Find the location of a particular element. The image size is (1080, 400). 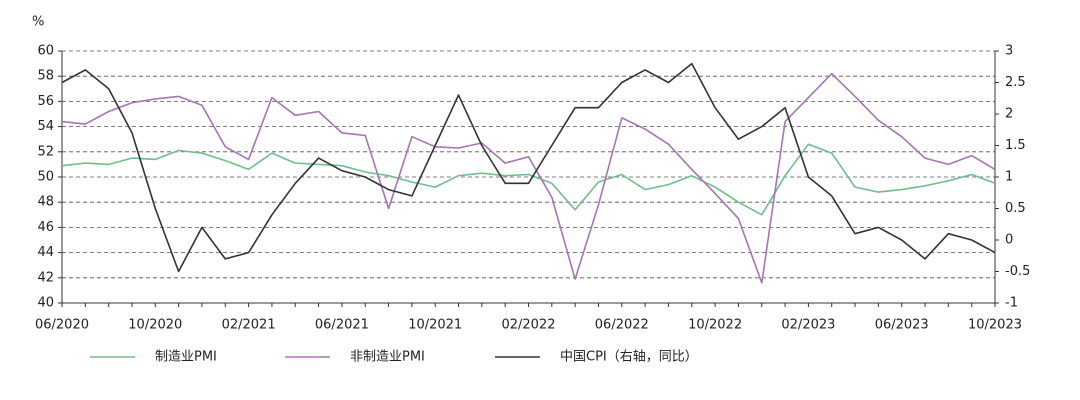

y-tick-label: 40 is located at coordinates (45, 303).